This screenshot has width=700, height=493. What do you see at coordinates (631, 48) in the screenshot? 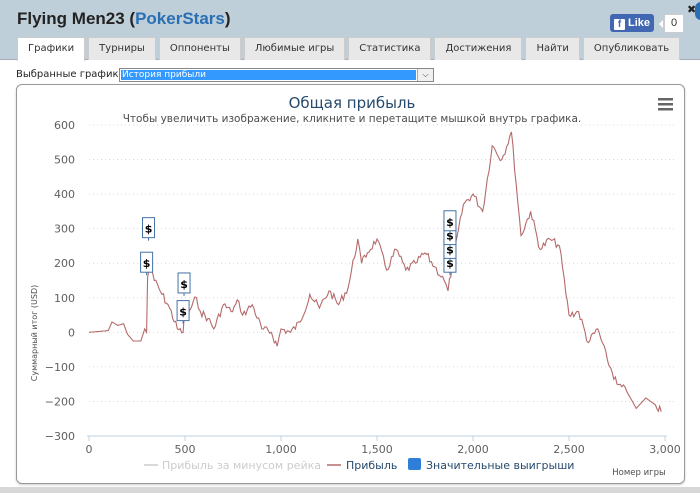
I see `tab-publish: Опубликовать` at bounding box center [631, 48].